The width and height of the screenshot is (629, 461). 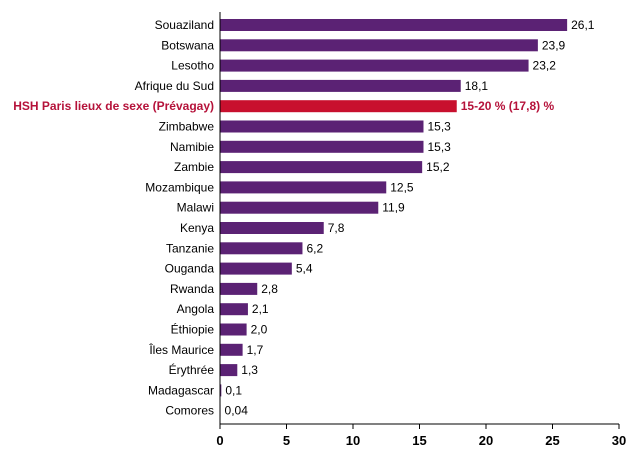 What do you see at coordinates (192, 66) in the screenshot?
I see `category-label: Lesotho` at bounding box center [192, 66].